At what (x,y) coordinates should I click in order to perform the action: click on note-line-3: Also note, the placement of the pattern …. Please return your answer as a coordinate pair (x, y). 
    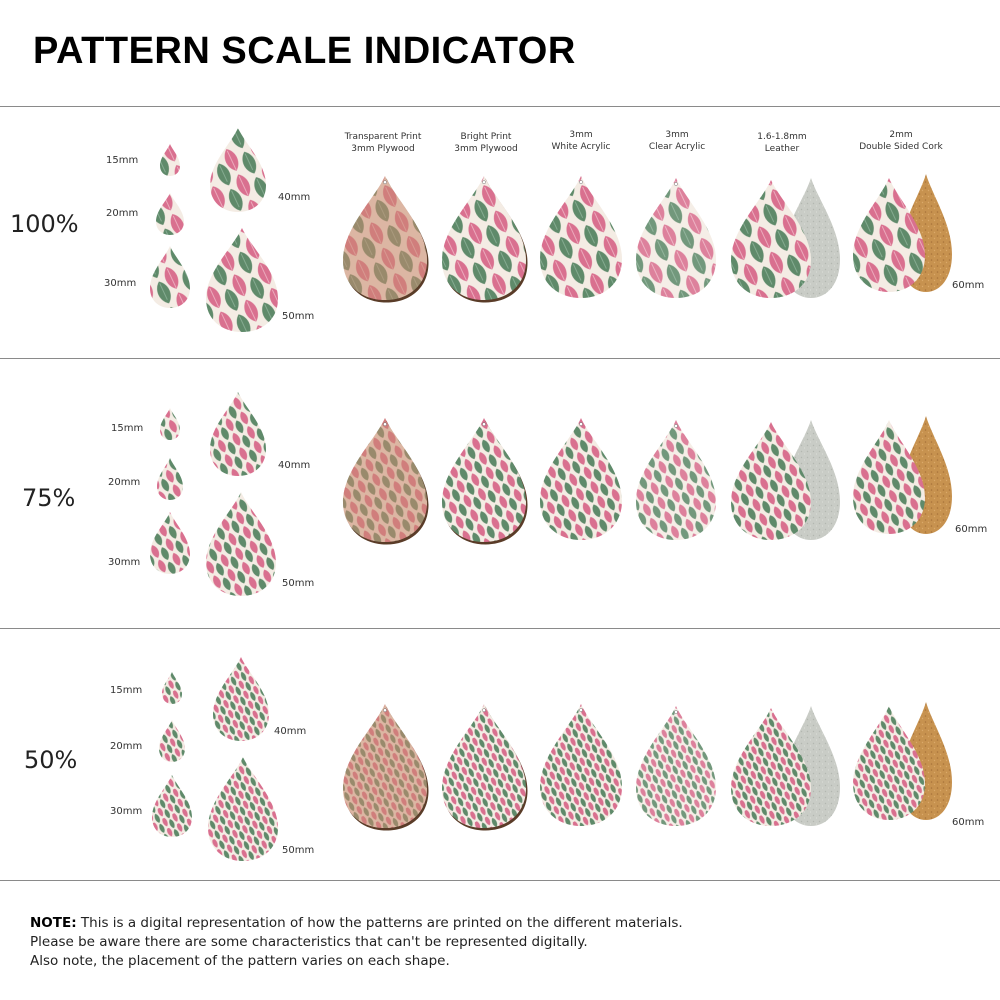
    Looking at the image, I should click on (240, 961).